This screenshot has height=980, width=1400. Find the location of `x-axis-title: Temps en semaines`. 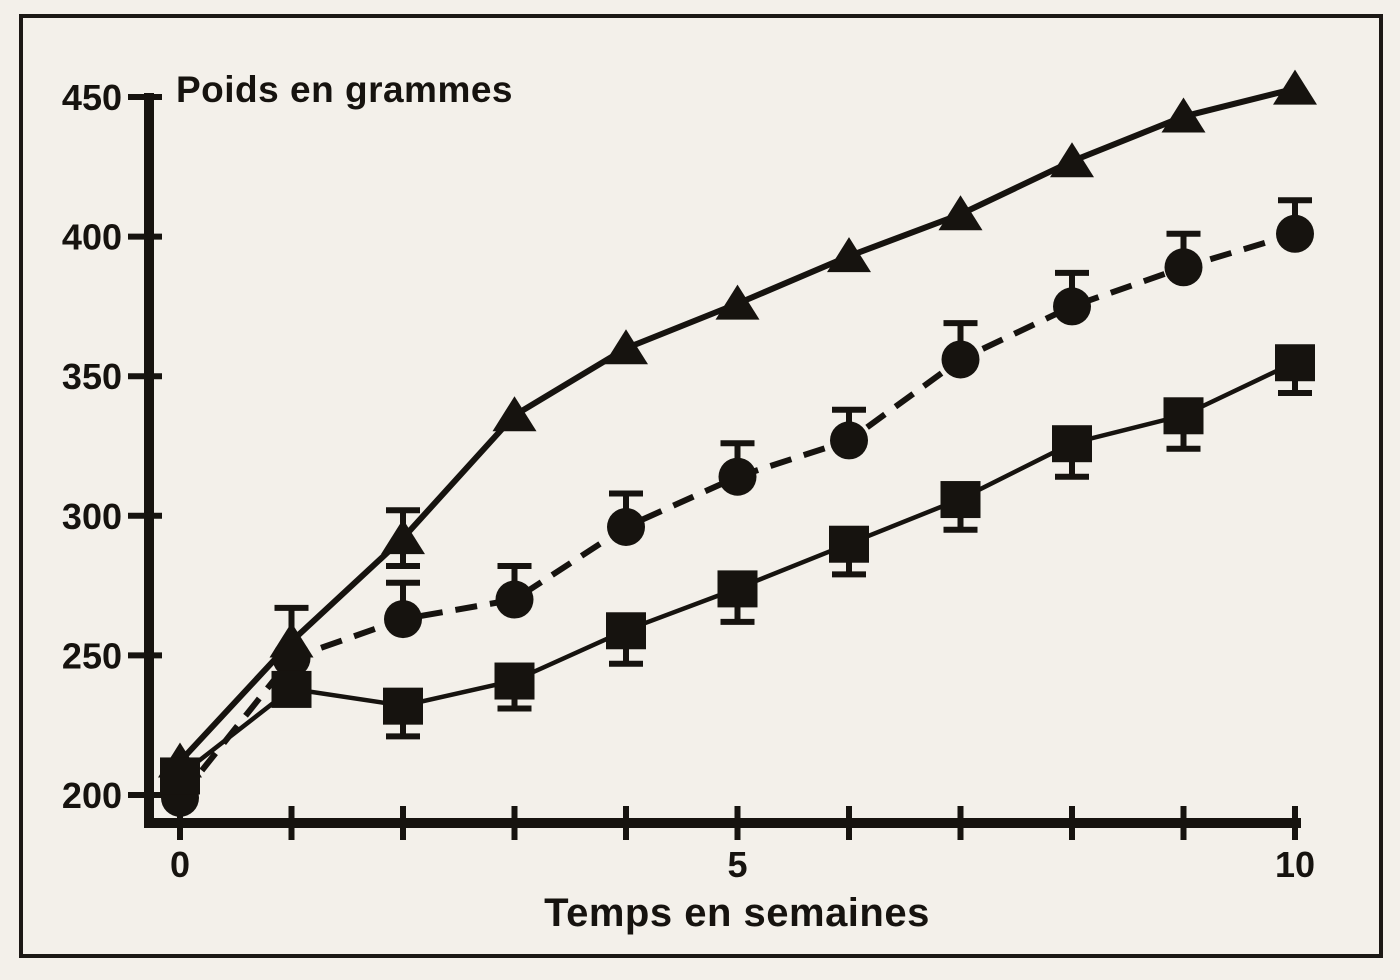

x-axis-title: Temps en semaines is located at coordinates (737, 913).